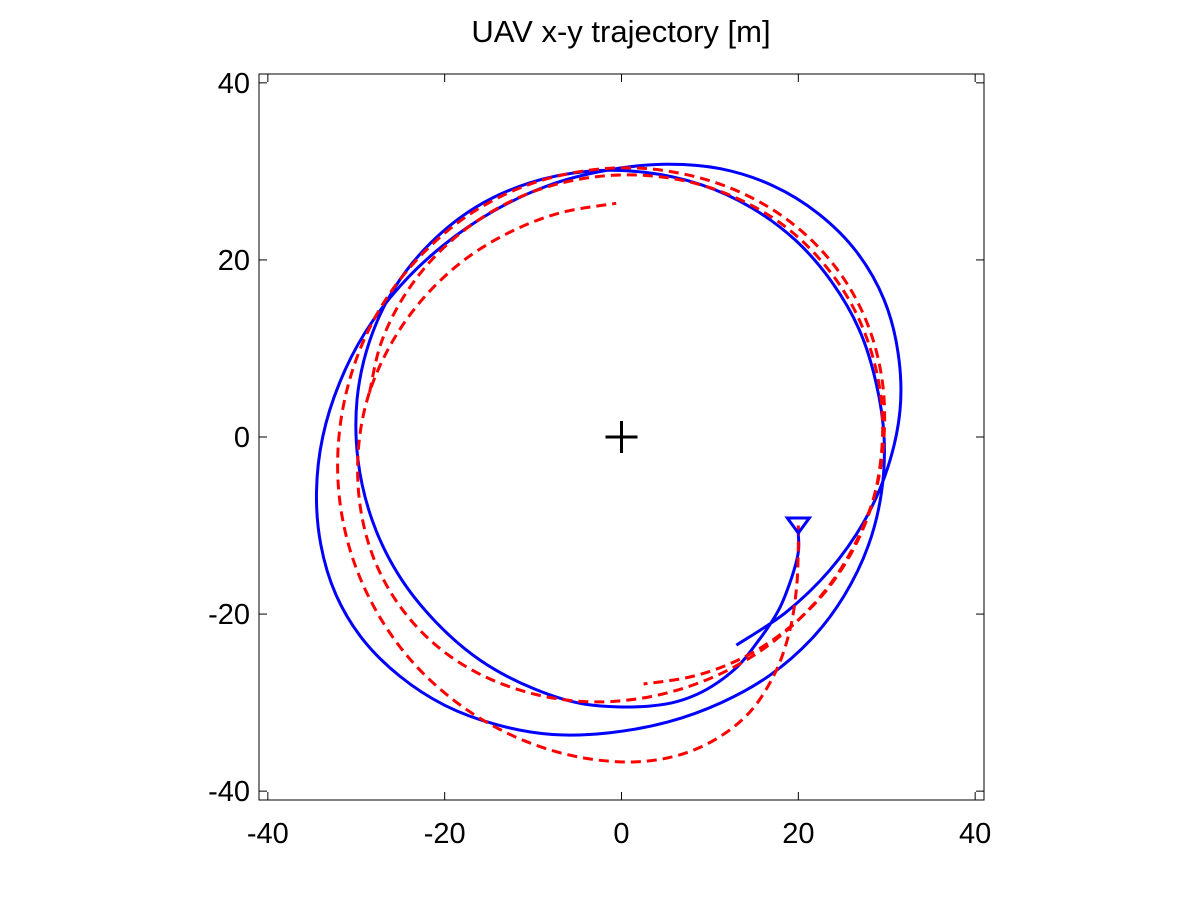  Describe the element at coordinates (242, 438) in the screenshot. I see `y-tick-label: 0` at that location.